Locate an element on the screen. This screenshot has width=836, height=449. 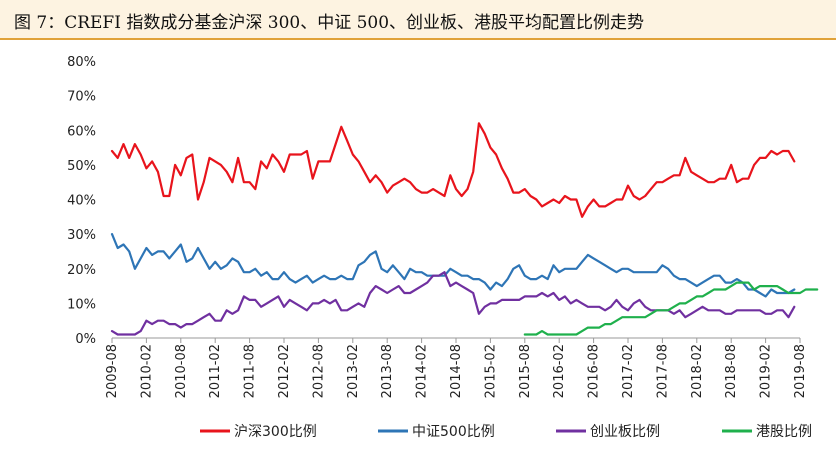
y-tick-label: 10% is located at coordinates (81, 304).